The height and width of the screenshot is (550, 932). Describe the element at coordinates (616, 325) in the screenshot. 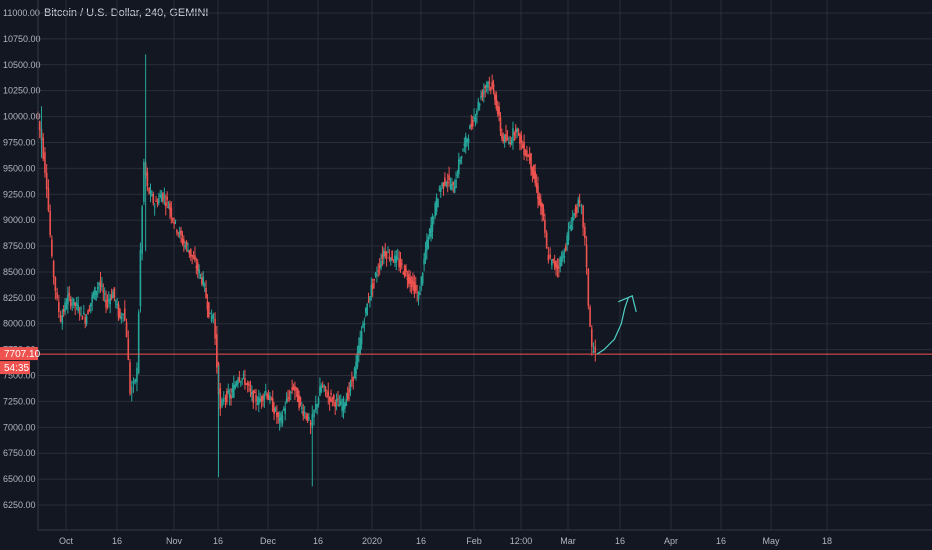

I see `annotation-arrow` at that location.